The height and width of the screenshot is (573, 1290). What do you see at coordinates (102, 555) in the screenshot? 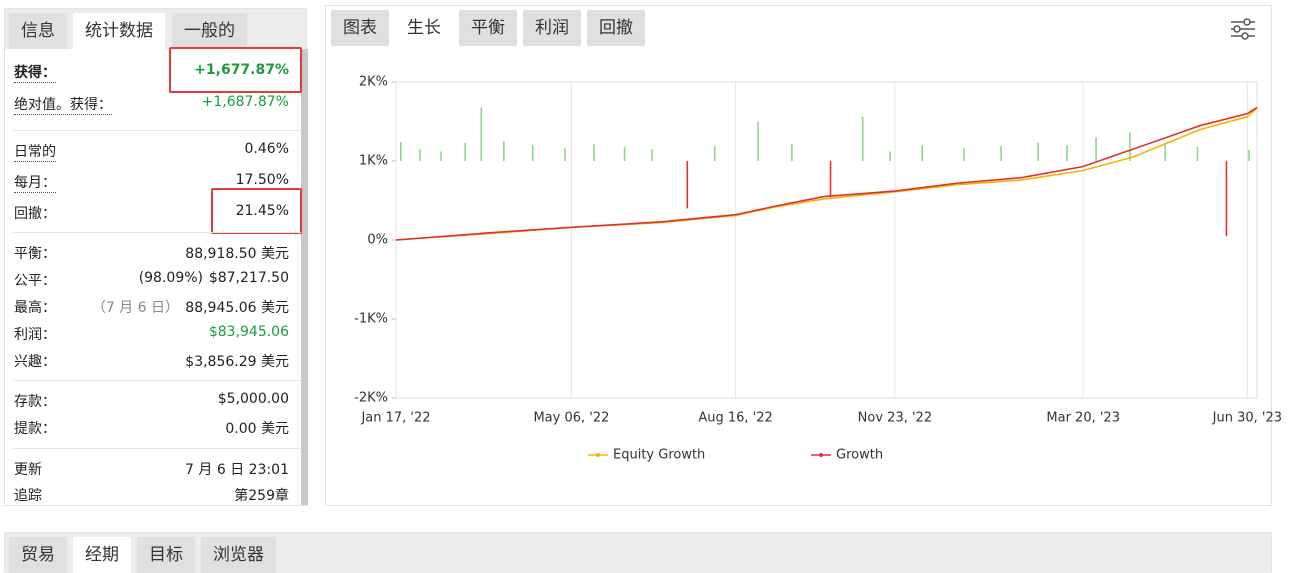
I see `tab: 经期` at bounding box center [102, 555].